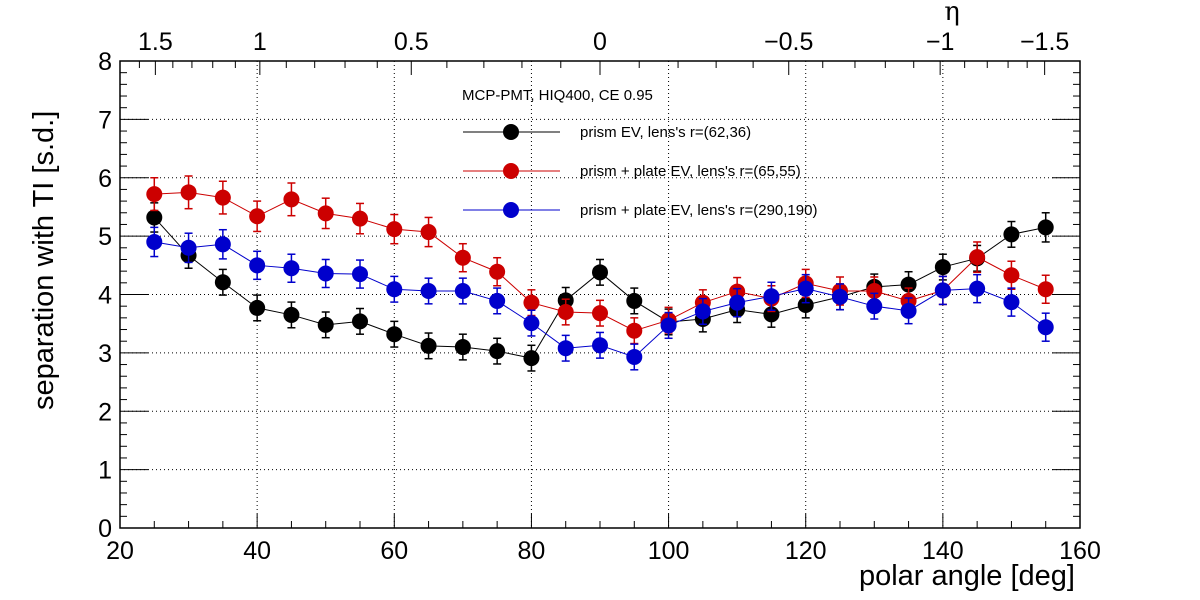  I want to click on top-tick-label: −0.5, so click(788, 42).